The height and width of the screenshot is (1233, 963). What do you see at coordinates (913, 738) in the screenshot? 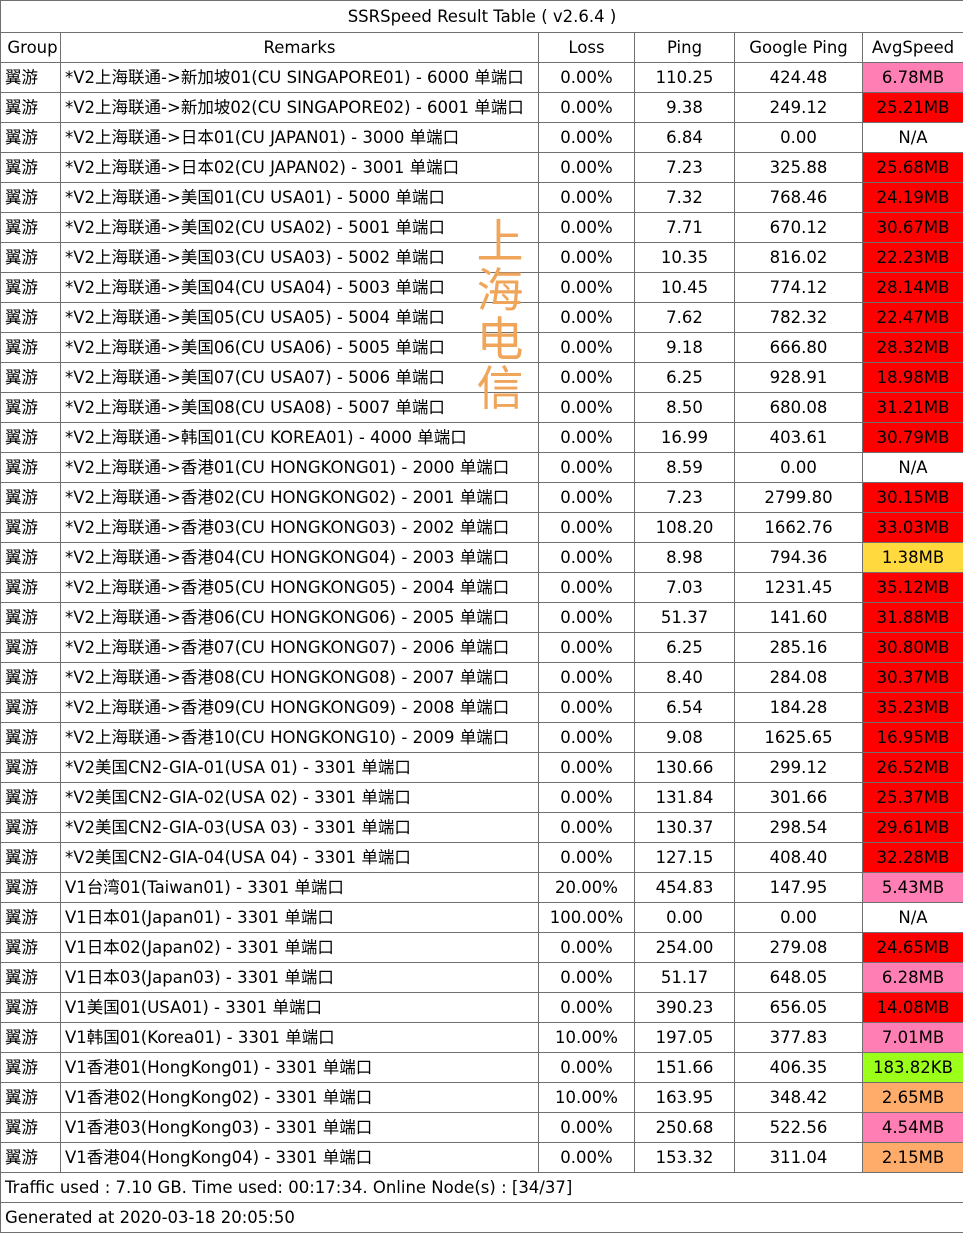
I see `cell-avg-speed: 16.95MB` at bounding box center [913, 738].